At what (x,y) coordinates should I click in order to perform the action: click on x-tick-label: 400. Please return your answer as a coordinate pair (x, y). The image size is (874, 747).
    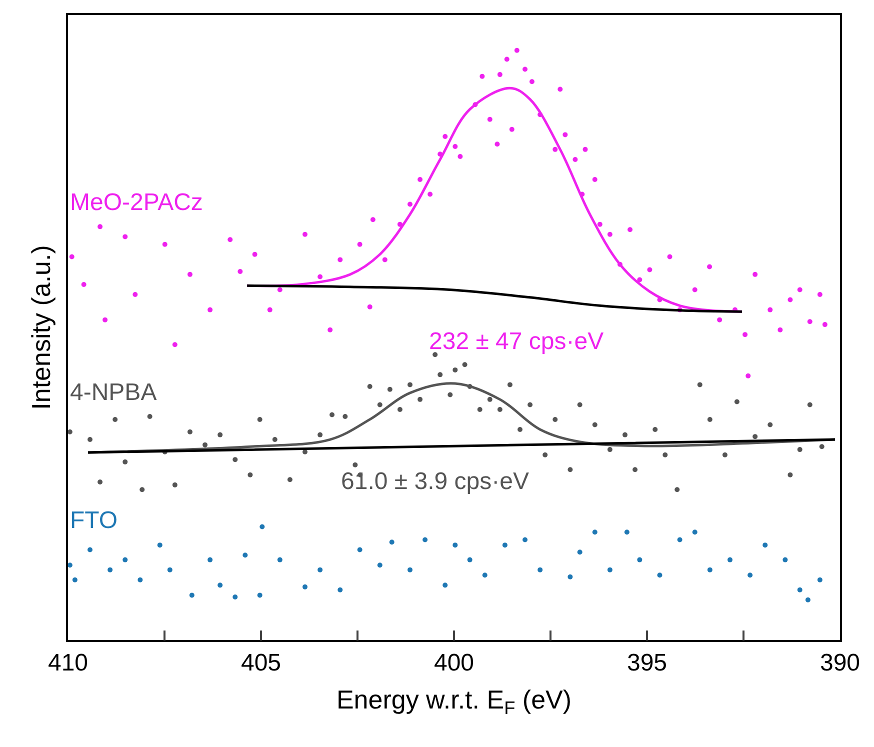
    Looking at the image, I should click on (454, 663).